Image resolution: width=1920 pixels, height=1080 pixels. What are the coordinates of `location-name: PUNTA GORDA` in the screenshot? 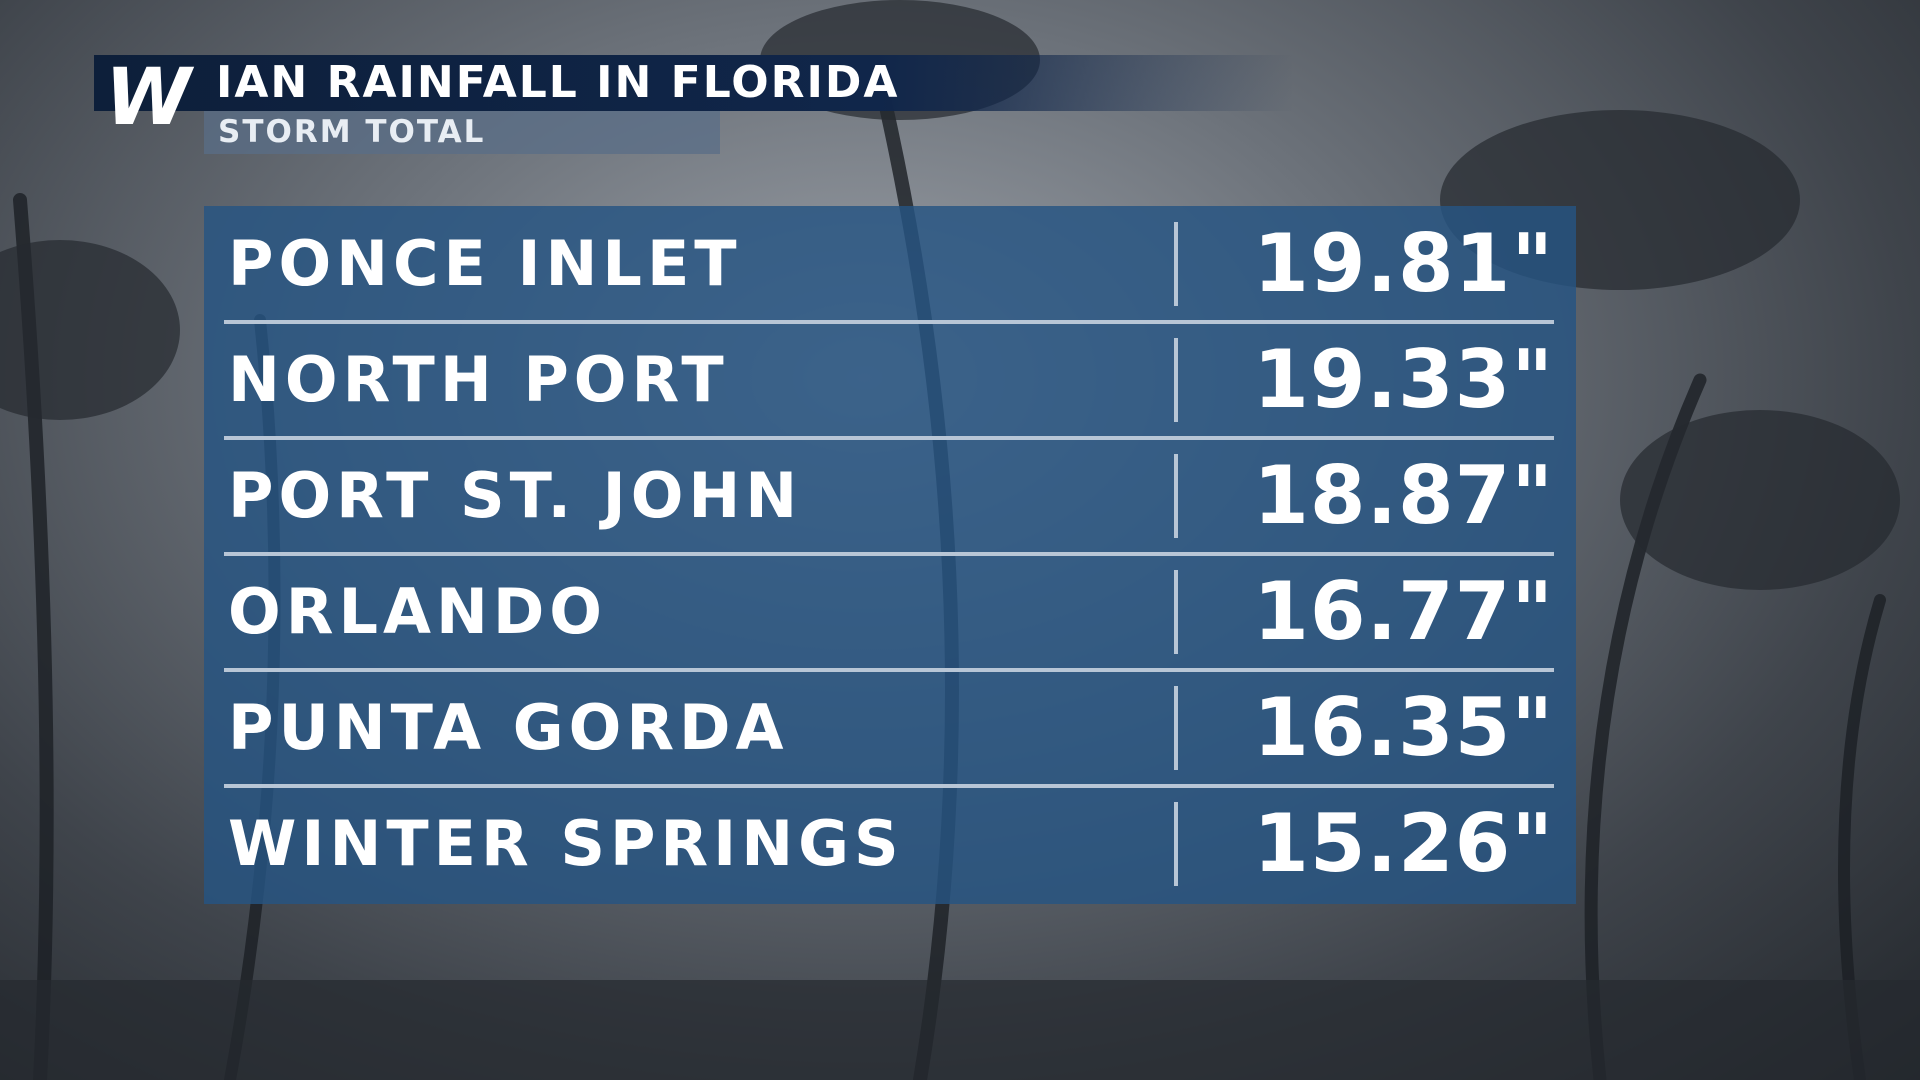 It's located at (508, 727).